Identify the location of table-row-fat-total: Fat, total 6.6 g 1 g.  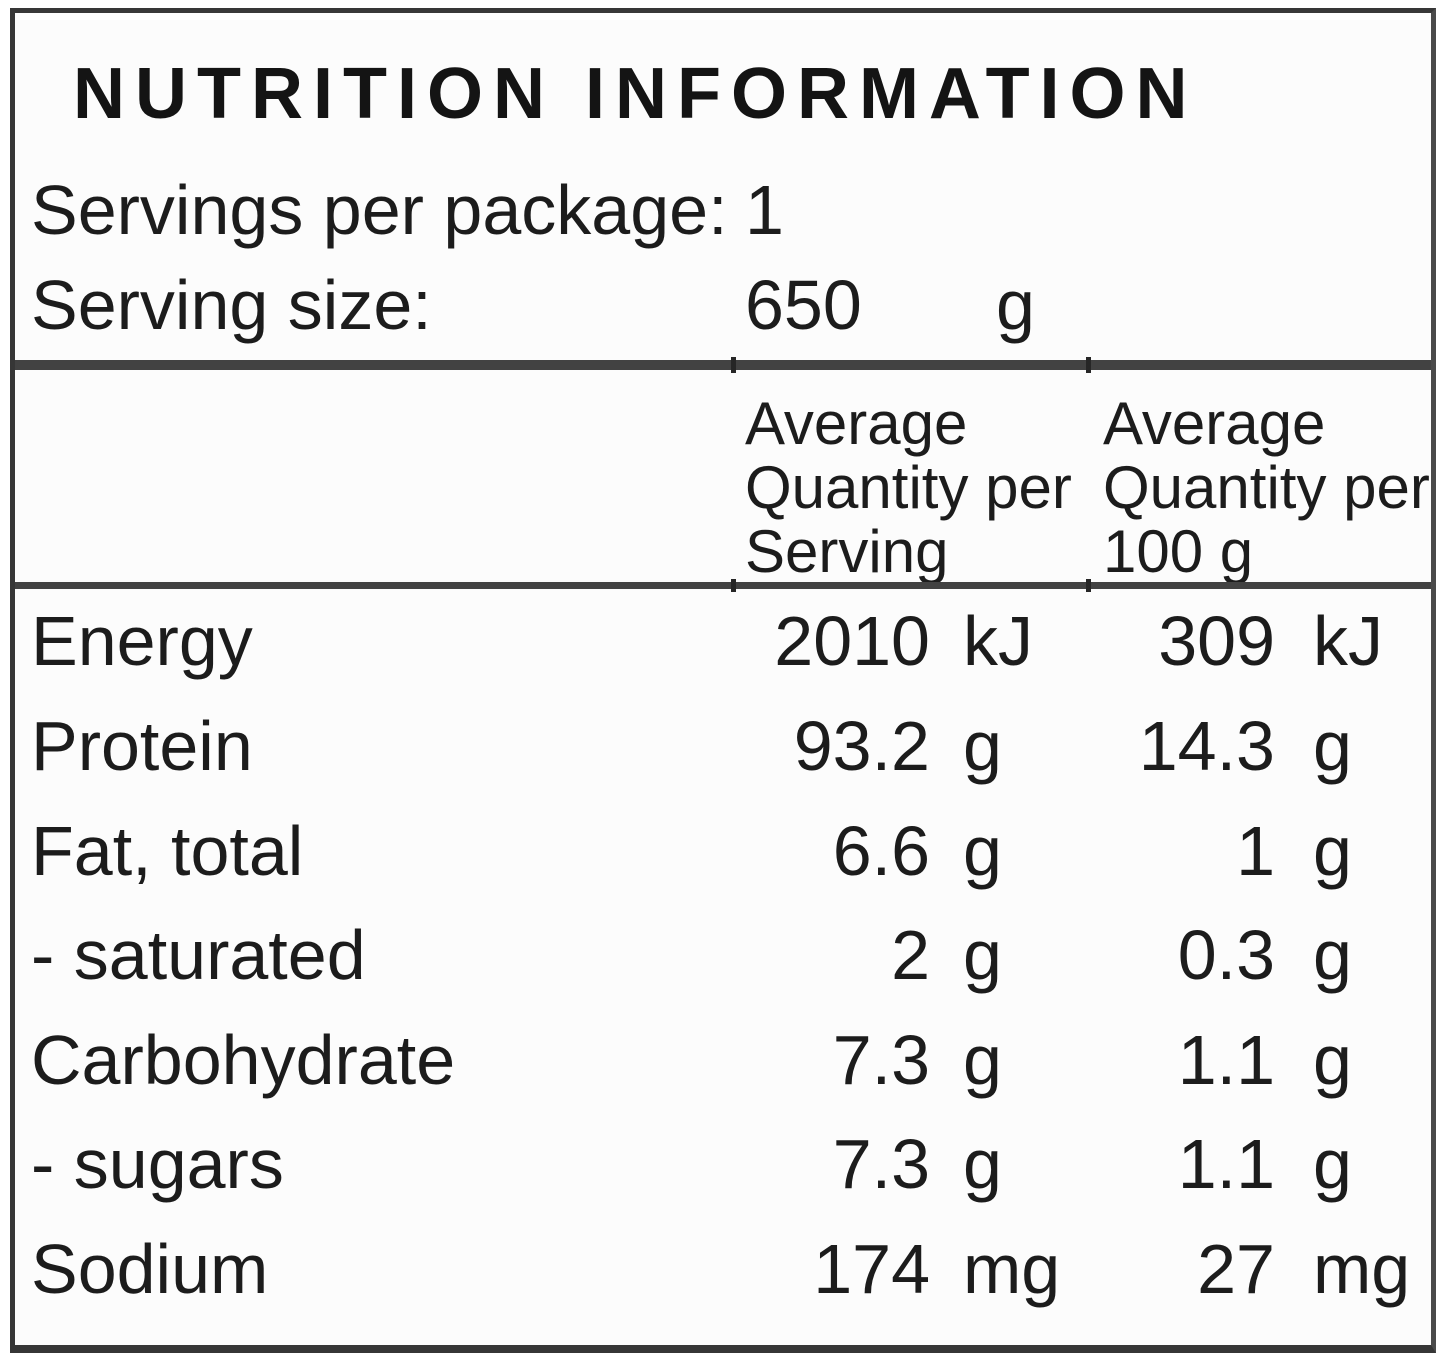
(723, 850).